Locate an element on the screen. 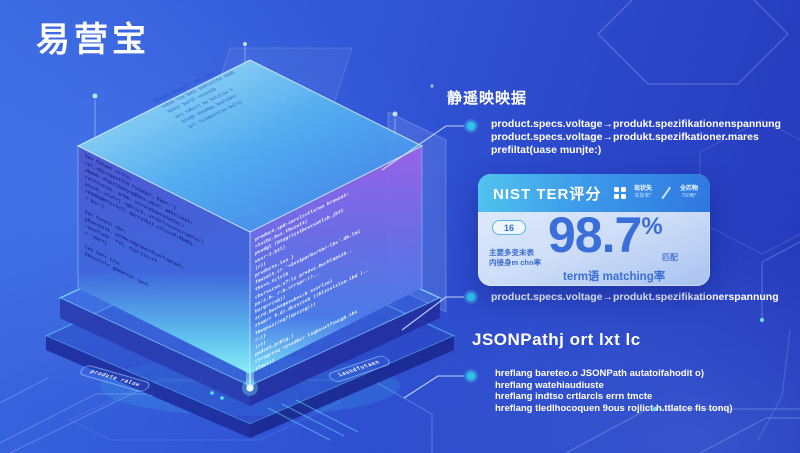  score-value-number: 98.7 is located at coordinates (595, 235).